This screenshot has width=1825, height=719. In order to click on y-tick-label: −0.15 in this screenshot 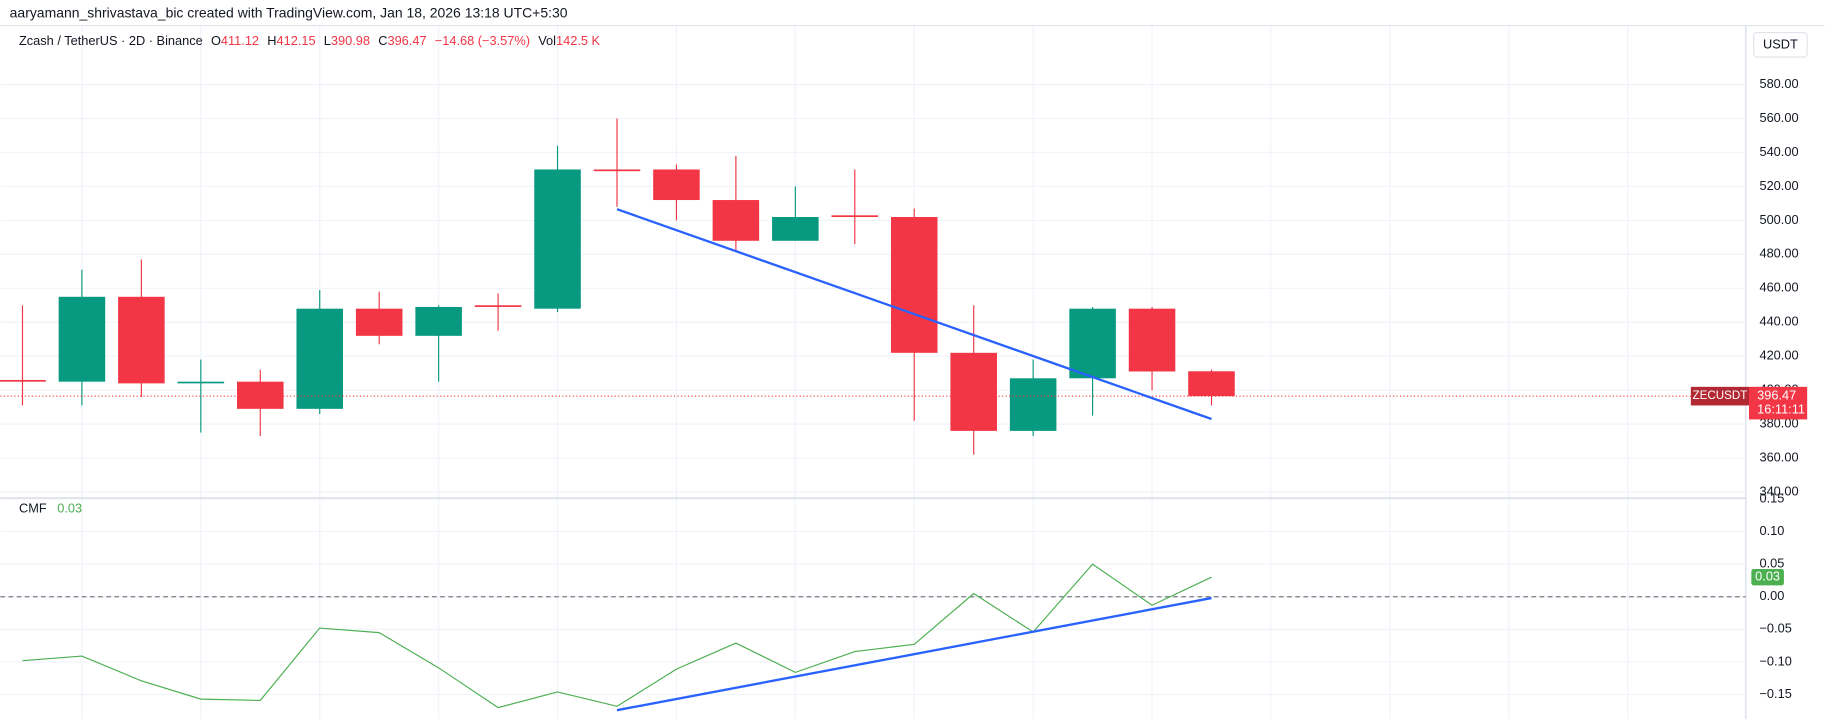, I will do `click(1775, 693)`.